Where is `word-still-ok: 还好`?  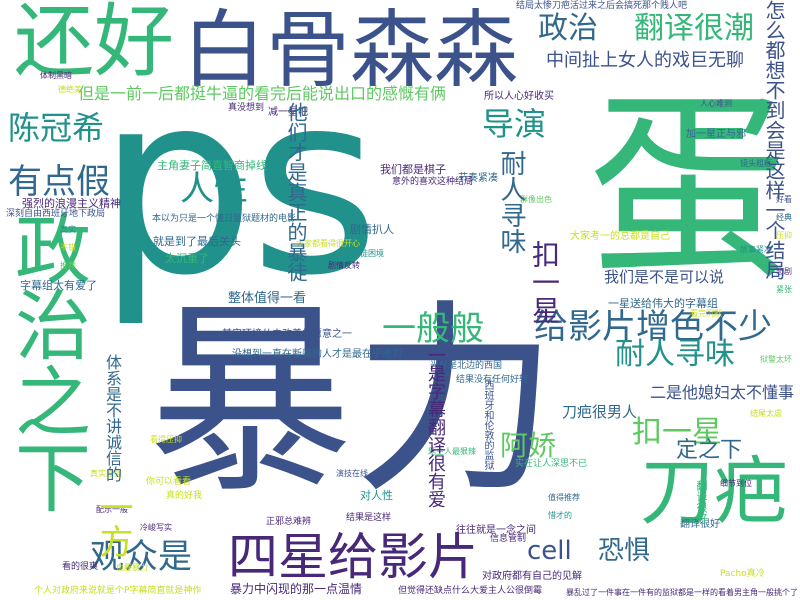 word-still-ok: 还好 is located at coordinates (94, 44).